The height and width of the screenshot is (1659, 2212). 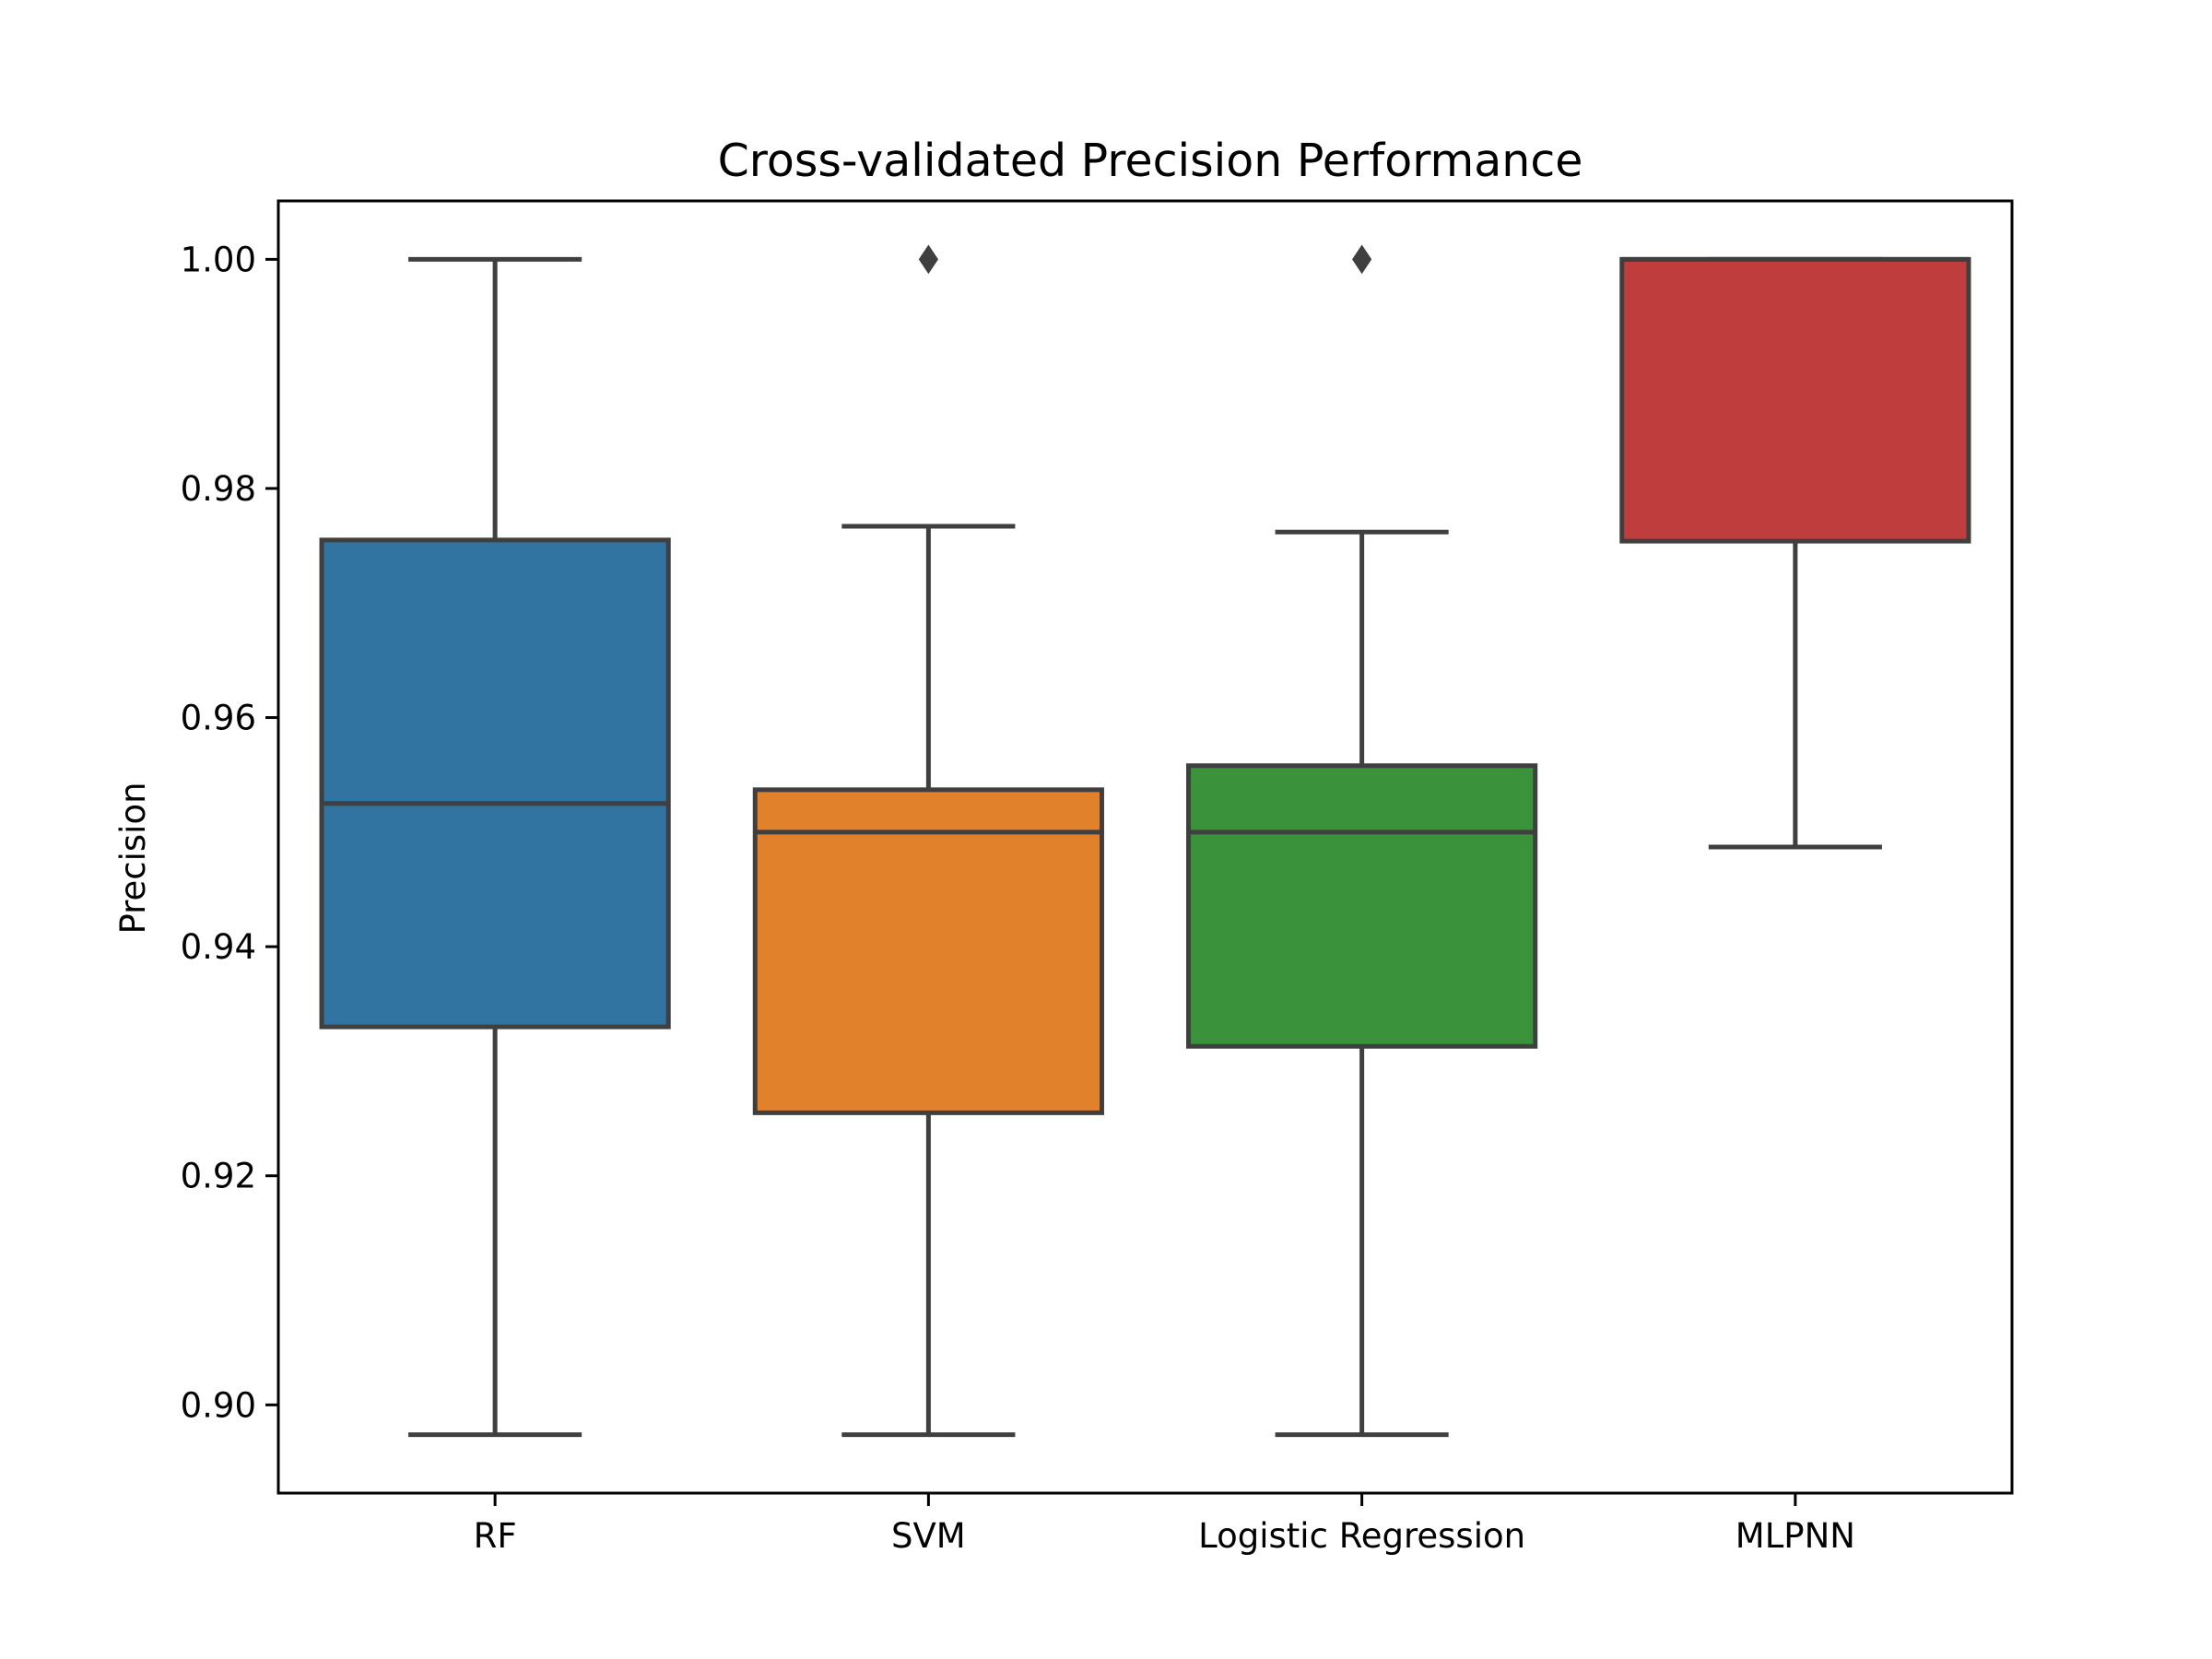 What do you see at coordinates (928, 1536) in the screenshot?
I see `x-tick-label: SVM` at bounding box center [928, 1536].